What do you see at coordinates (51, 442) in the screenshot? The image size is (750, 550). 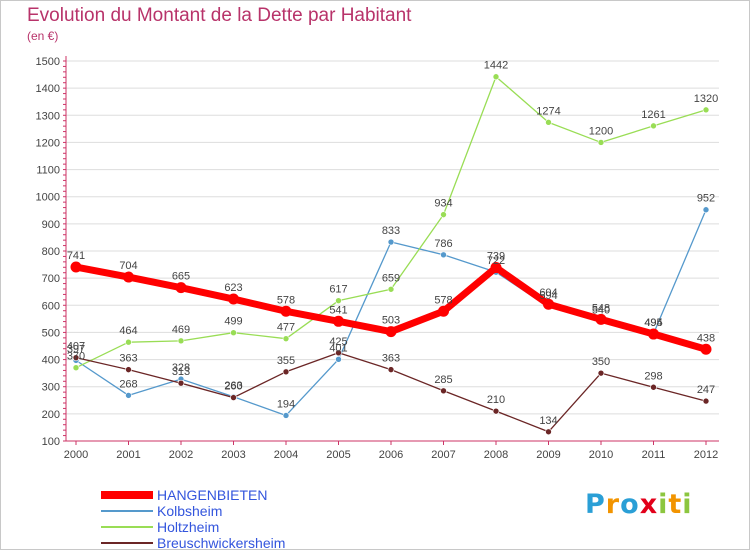 I see `y-tick-label: 100` at bounding box center [51, 442].